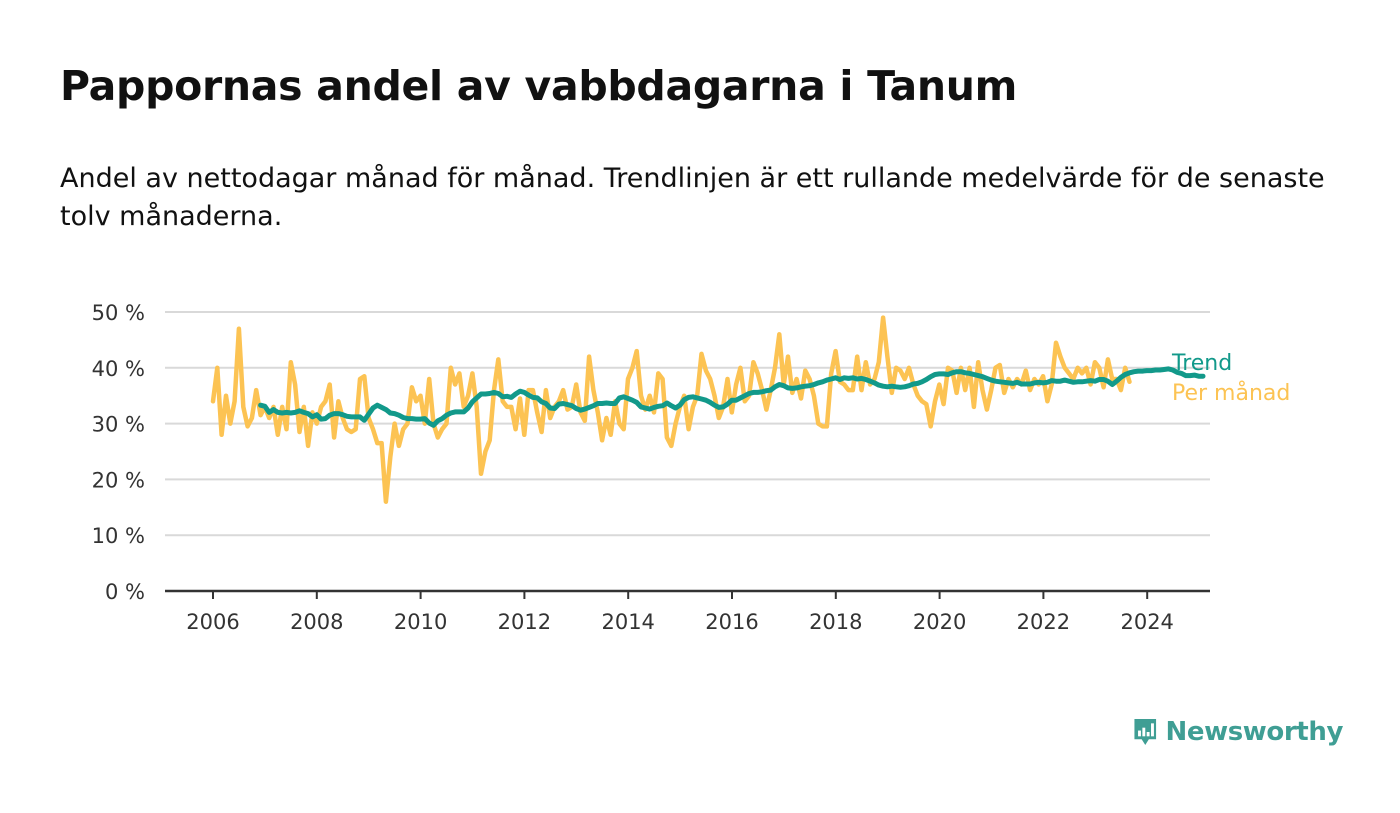 This screenshot has width=1400, height=813. What do you see at coordinates (1230, 378) in the screenshot?
I see `legend: Trend Per månad` at bounding box center [1230, 378].